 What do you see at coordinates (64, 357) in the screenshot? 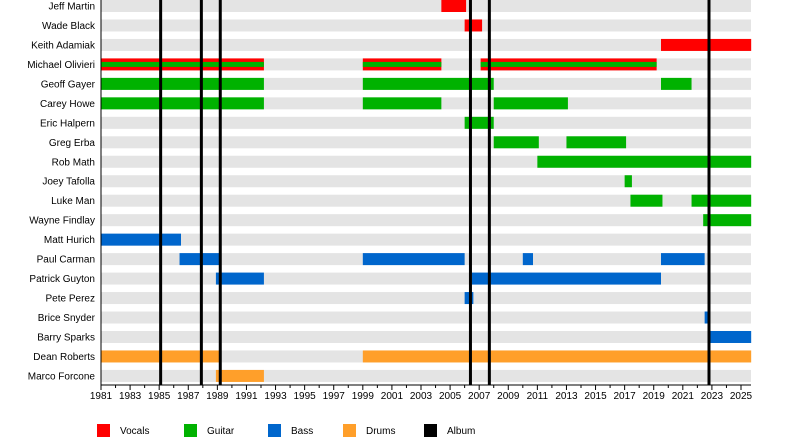
I see `member-label: Dean Roberts` at bounding box center [64, 357].